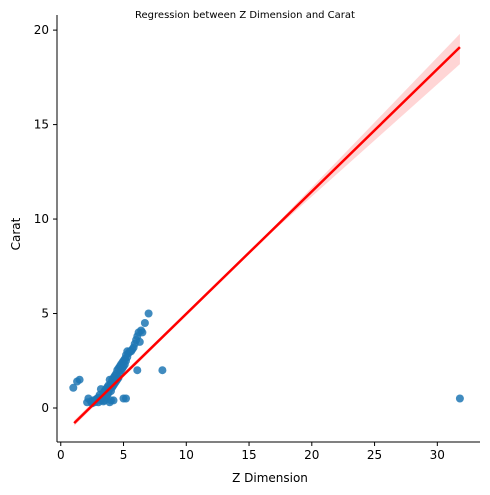 The height and width of the screenshot is (495, 490). Describe the element at coordinates (61, 455) in the screenshot. I see `x-tick-label: 0` at that location.